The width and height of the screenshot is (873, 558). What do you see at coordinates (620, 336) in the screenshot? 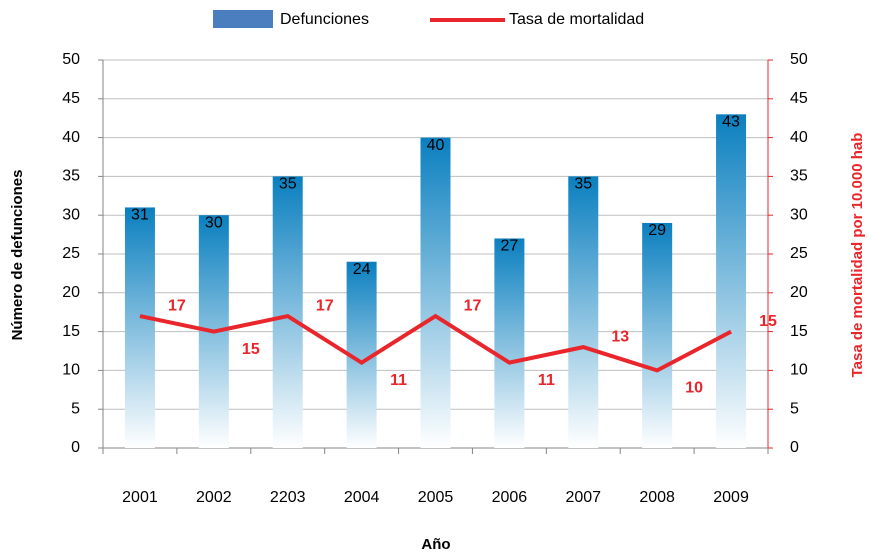
I see `line-value-label: 13` at bounding box center [620, 336].